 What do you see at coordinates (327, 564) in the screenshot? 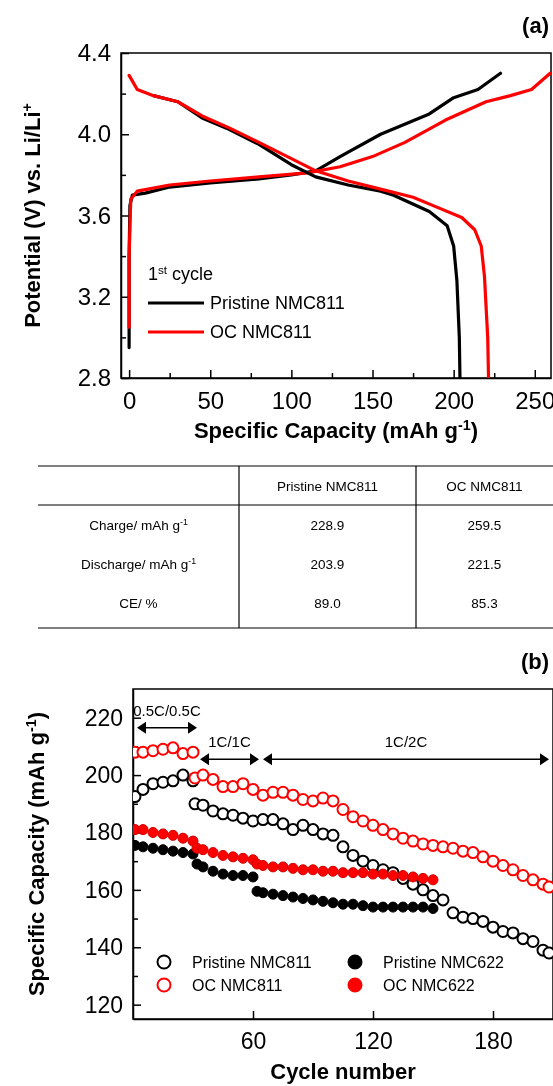
I see `data-label: 203.9` at bounding box center [327, 564].